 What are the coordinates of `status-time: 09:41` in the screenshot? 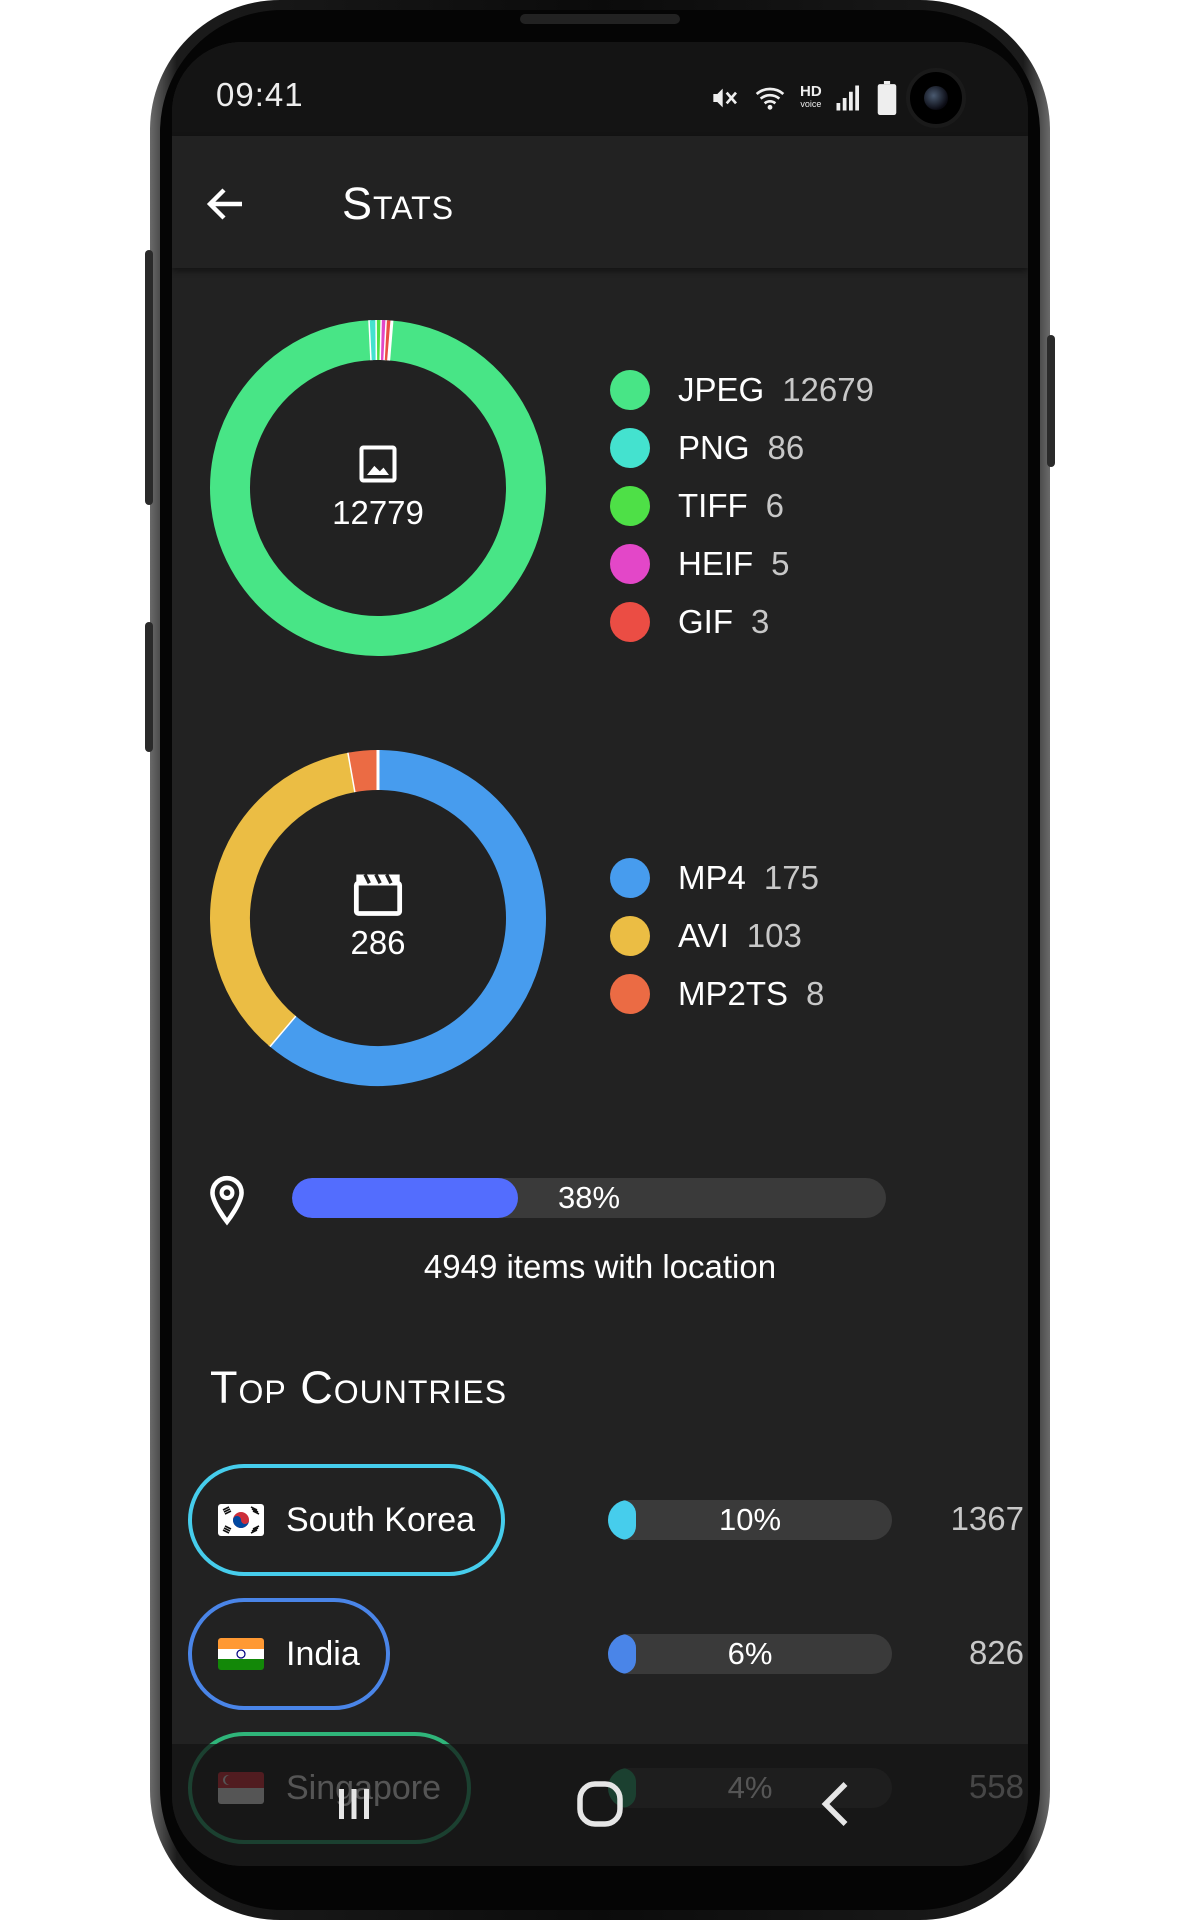 It's located at (260, 94).